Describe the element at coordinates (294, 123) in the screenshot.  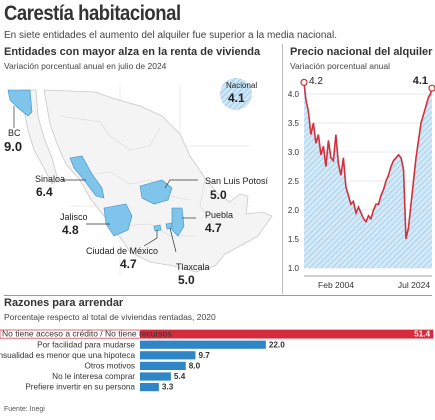
I see `y-tick-label: 3.5` at that location.